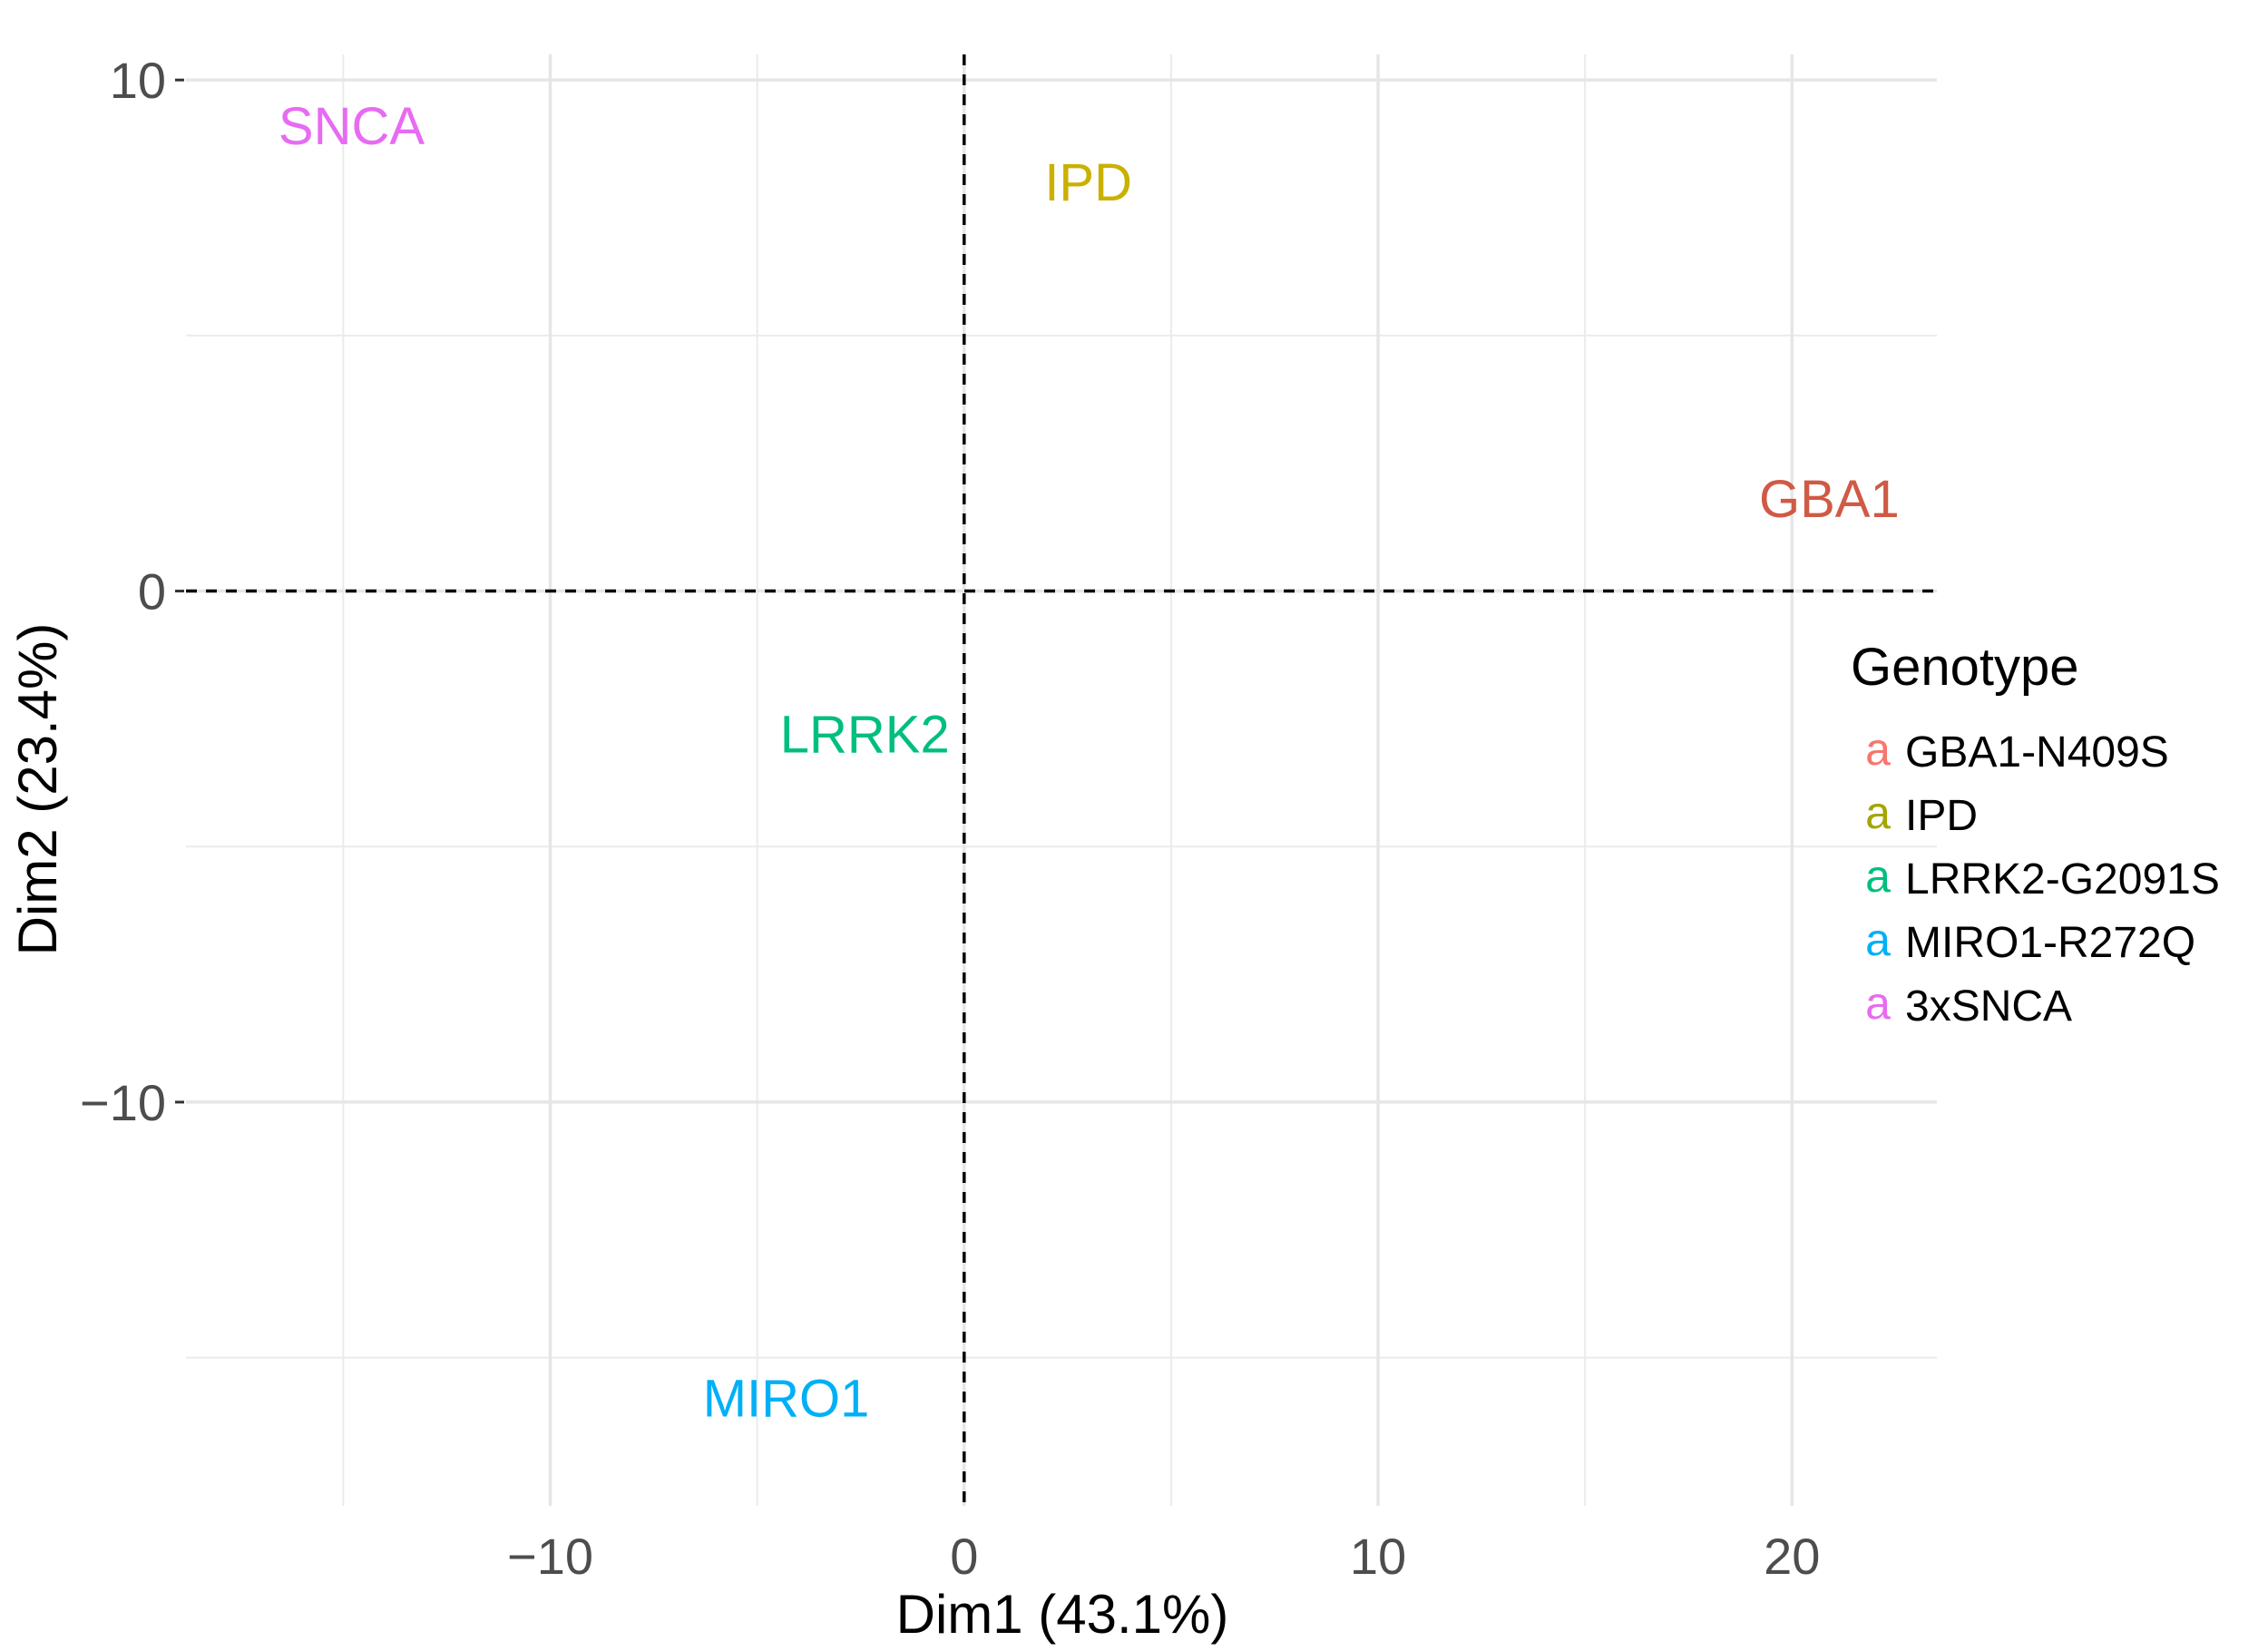  I want to click on x-tick-label: −10, so click(550, 1556).